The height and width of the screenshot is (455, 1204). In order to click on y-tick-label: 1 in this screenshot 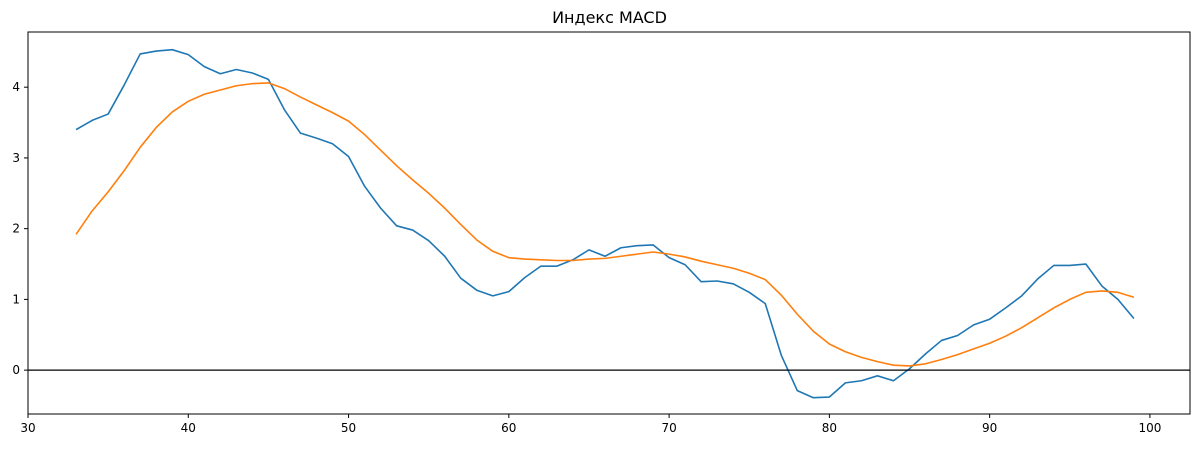, I will do `click(16, 299)`.